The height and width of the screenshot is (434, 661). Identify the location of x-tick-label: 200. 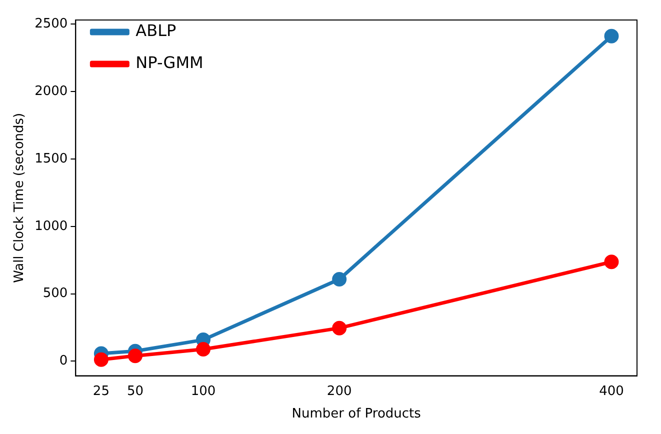
(339, 391).